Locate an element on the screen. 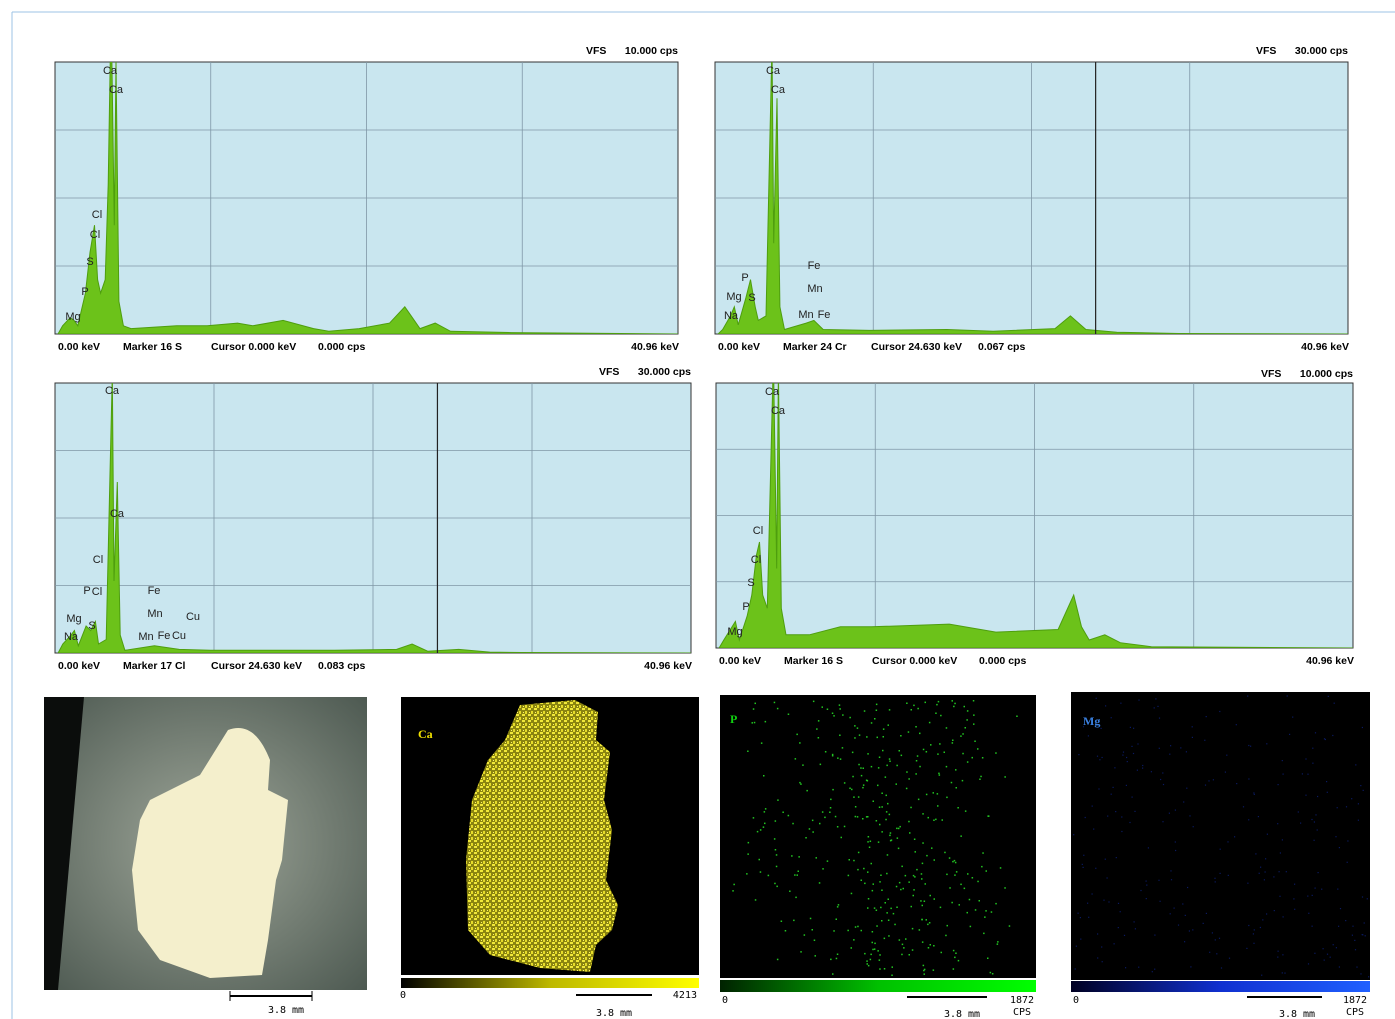 This screenshot has width=1395, height=1019. marker: Marker 16 S is located at coordinates (152, 347).